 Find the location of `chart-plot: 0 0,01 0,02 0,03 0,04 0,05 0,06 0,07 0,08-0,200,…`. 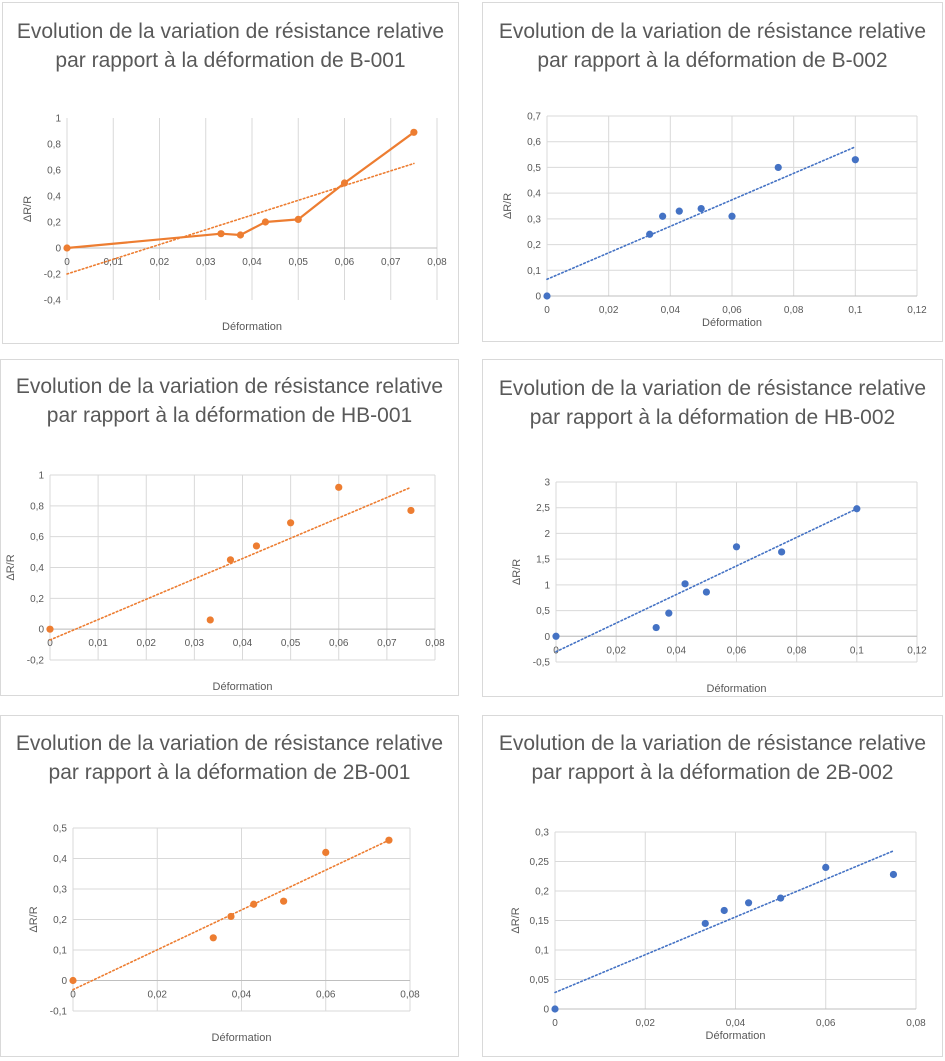

chart-plot: 0 0,01 0,02 0,03 0,04 0,05 0,06 0,07 0,08-0,200,… is located at coordinates (225, 582).